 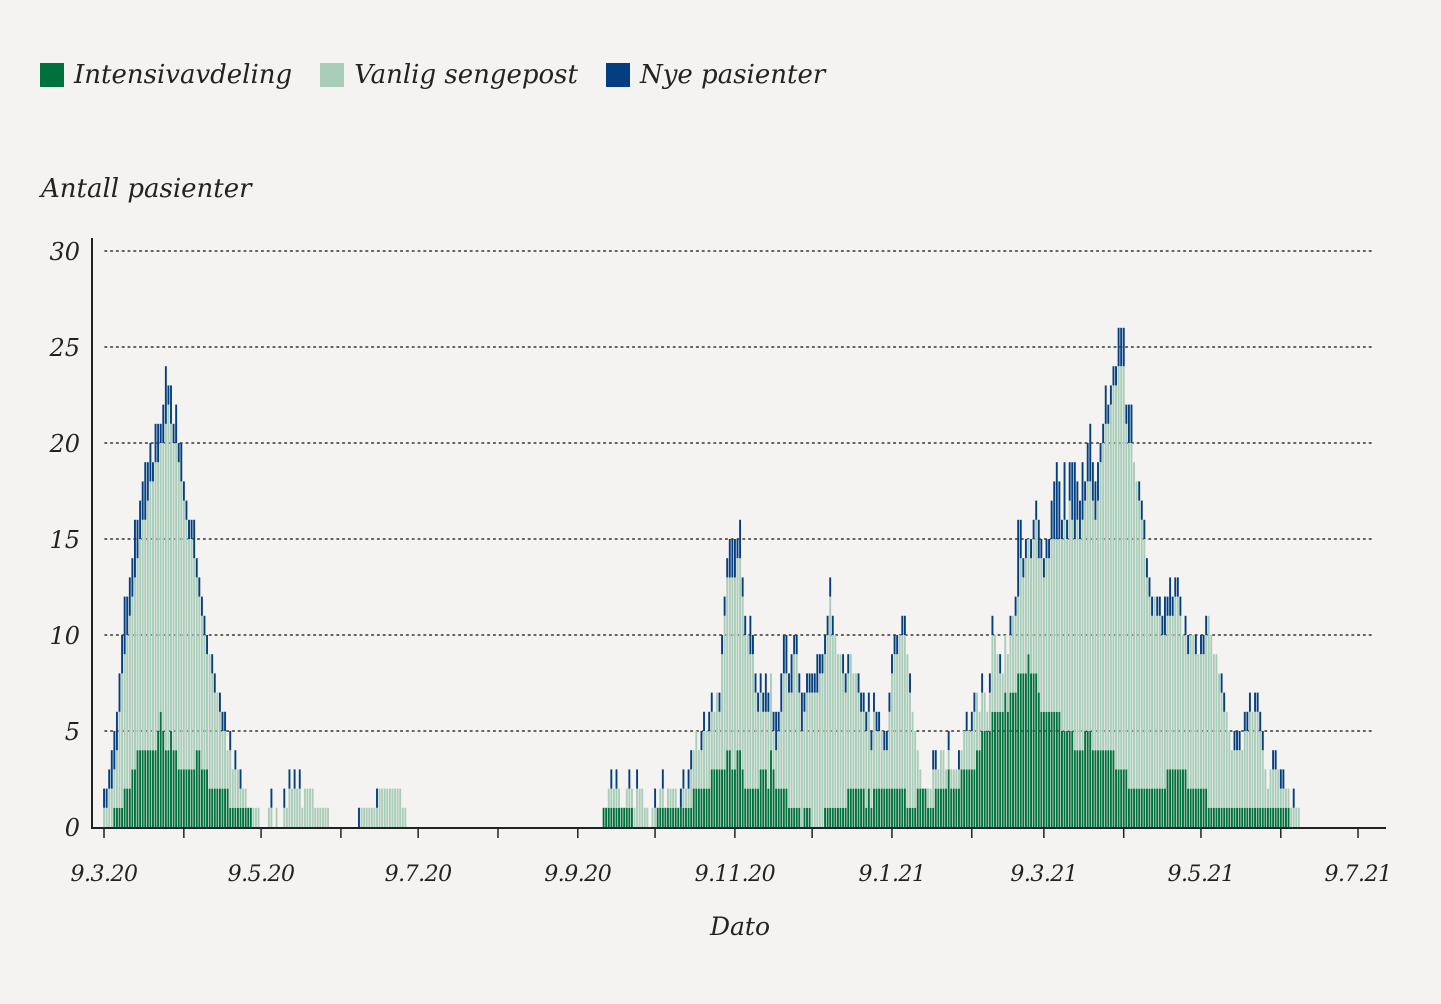 I want to click on y-tick-label: 0, so click(x=72, y=828).